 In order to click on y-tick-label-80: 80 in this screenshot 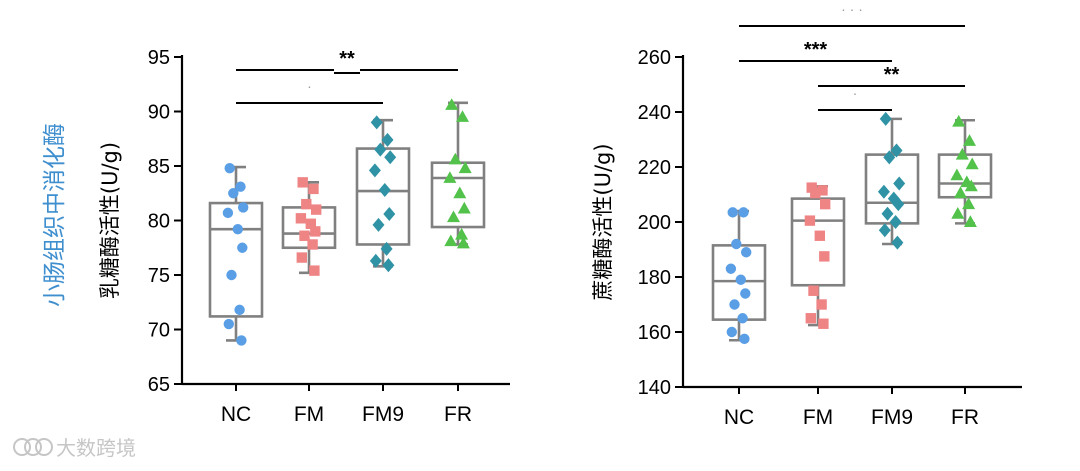, I will do `click(159, 222)`.